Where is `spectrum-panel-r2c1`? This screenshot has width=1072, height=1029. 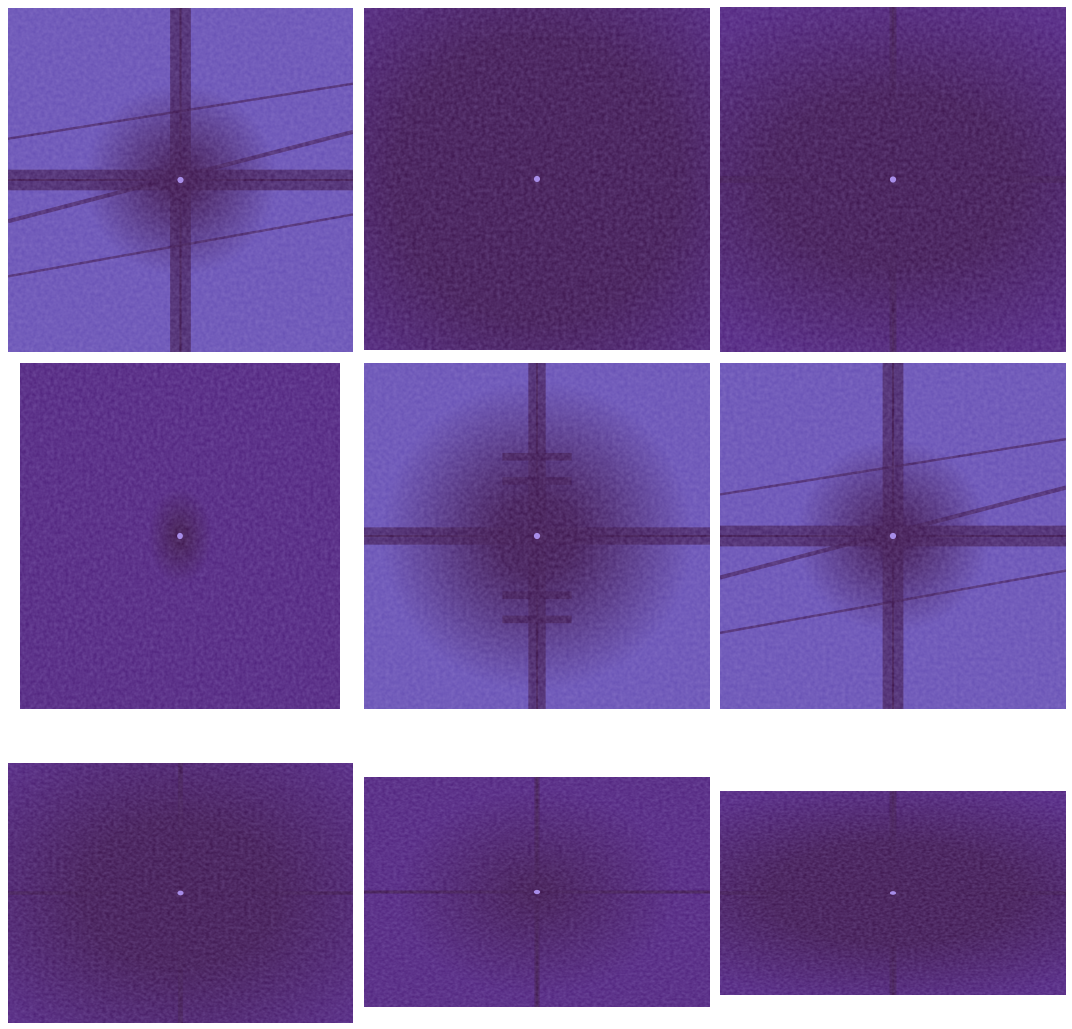 spectrum-panel-r2c1 is located at coordinates (180, 536).